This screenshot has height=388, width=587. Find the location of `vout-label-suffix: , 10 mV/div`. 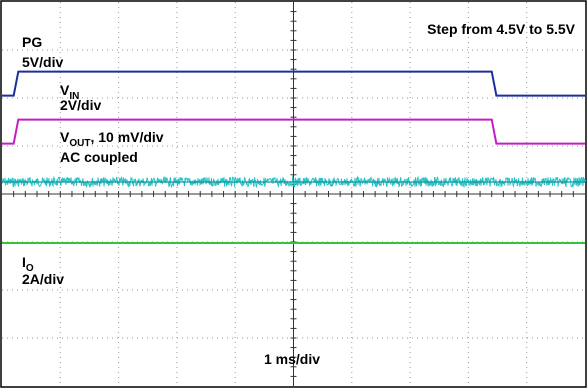

vout-label-suffix: , 10 mV/div is located at coordinates (126, 137).